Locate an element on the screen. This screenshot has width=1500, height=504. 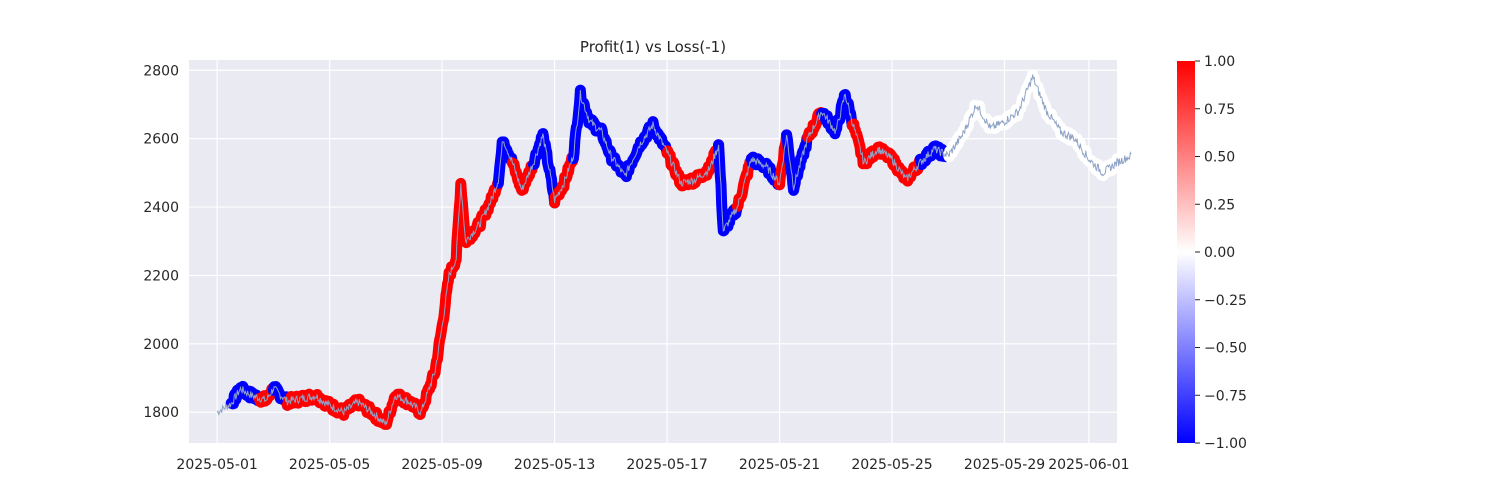
y-axis-ticks: 1800 2000 2200 2400 2600 2800 is located at coordinates (161, 242).